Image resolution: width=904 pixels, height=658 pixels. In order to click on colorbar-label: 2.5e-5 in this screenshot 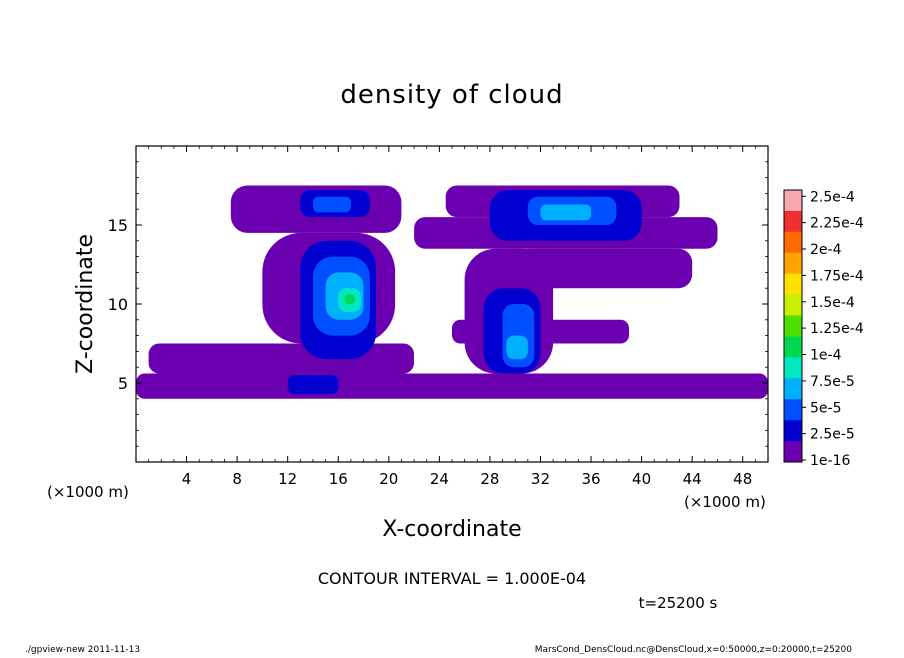, I will do `click(832, 435)`.